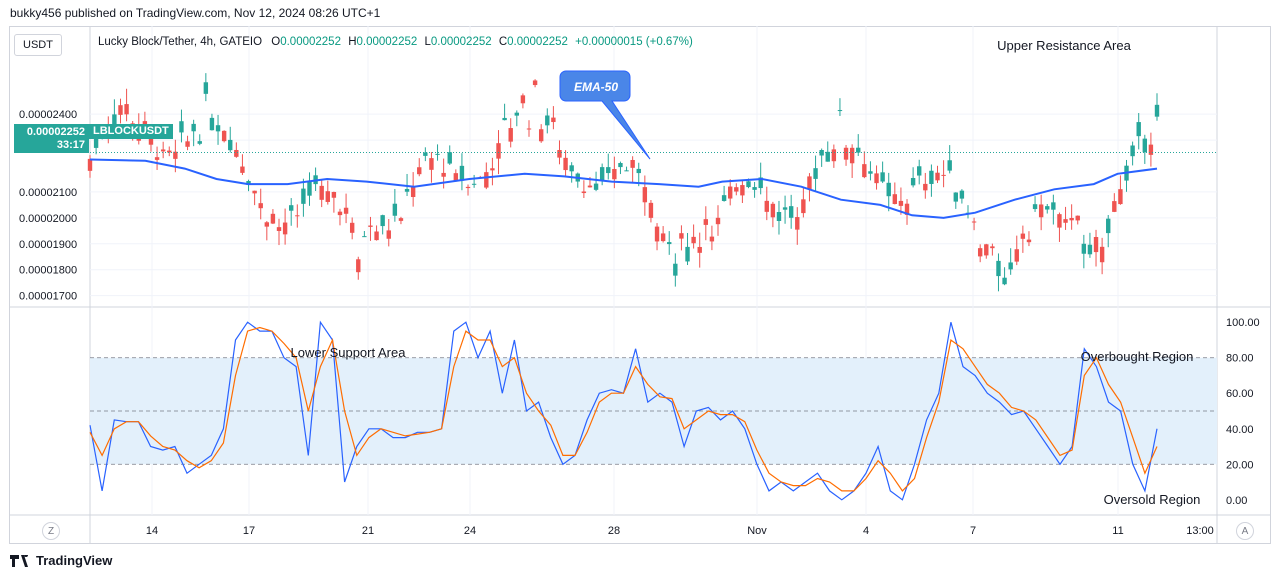 Image resolution: width=1281 pixels, height=579 pixels. Describe the element at coordinates (152, 531) in the screenshot. I see `x-tick-label: 14` at that location.